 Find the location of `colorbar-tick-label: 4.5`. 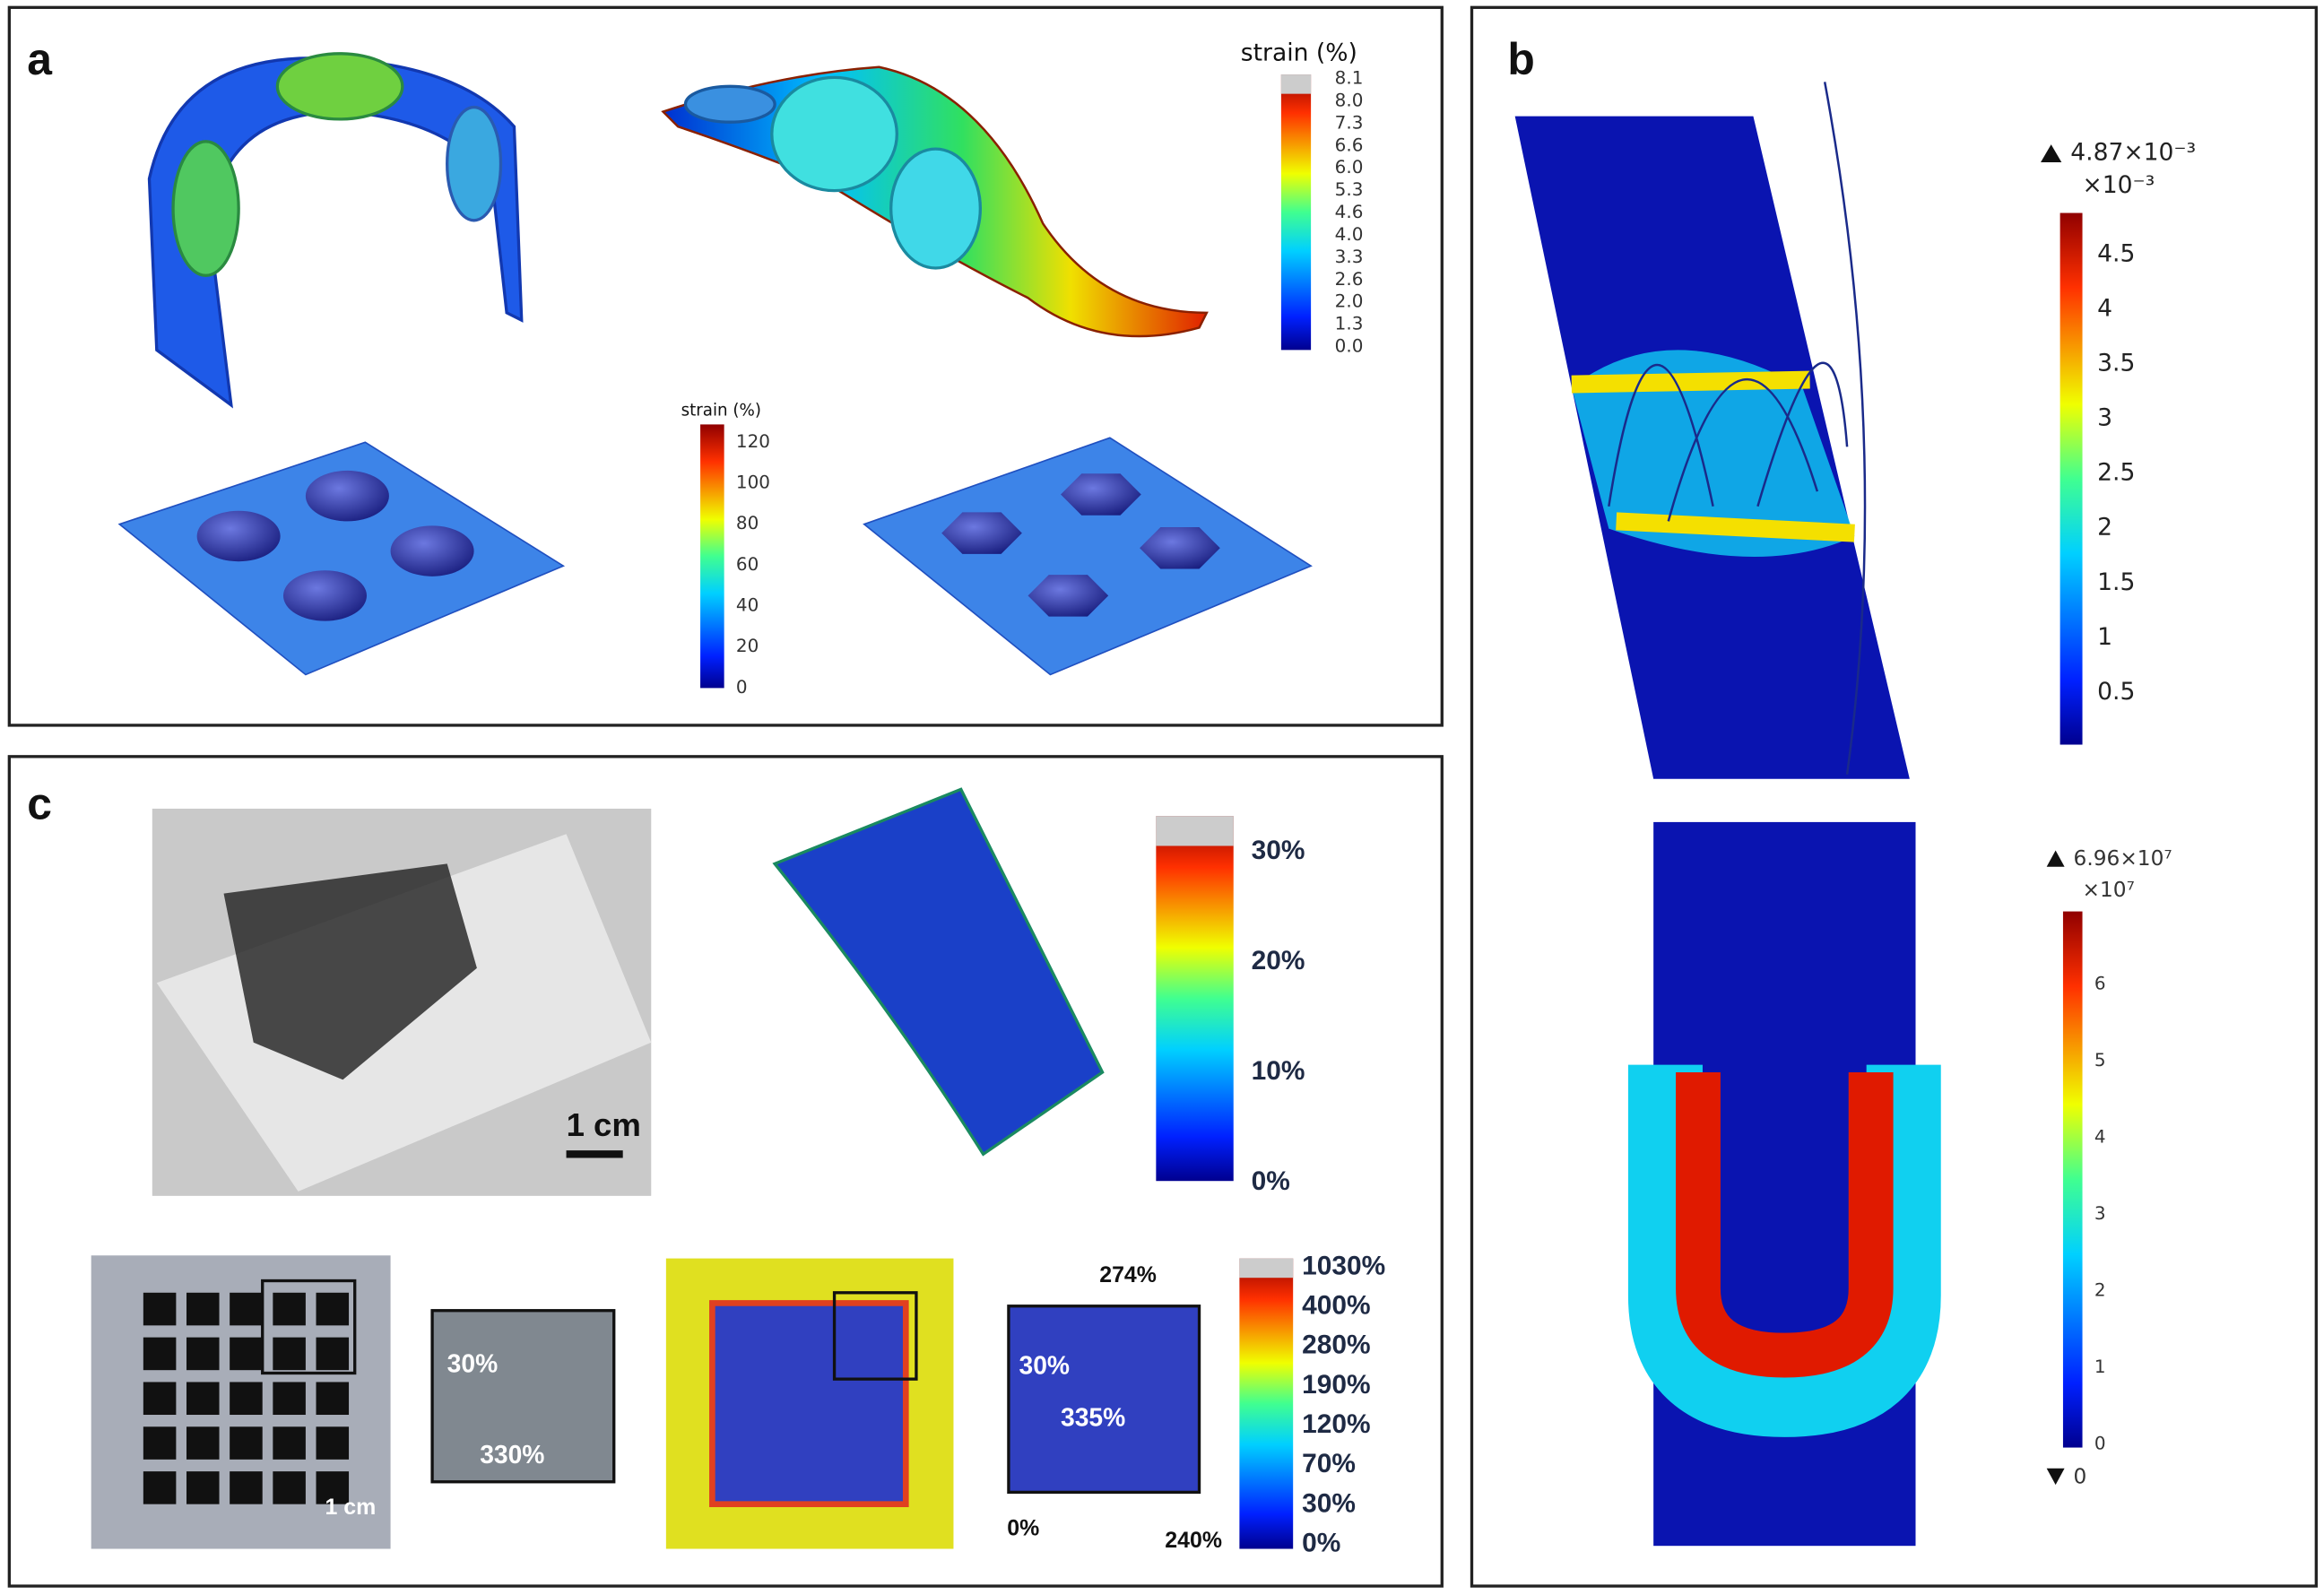

colorbar-tick-label: 4.5 is located at coordinates (2116, 254).